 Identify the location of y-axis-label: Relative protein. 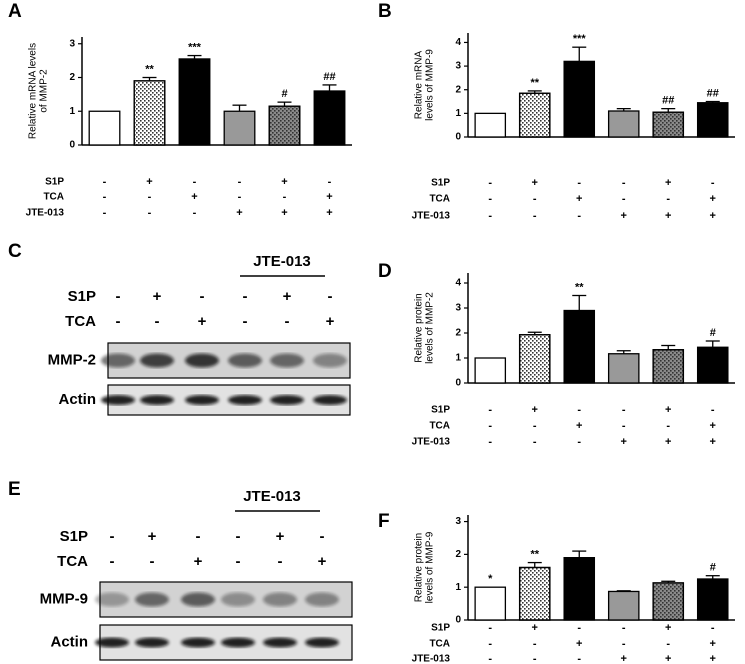
(419, 327).